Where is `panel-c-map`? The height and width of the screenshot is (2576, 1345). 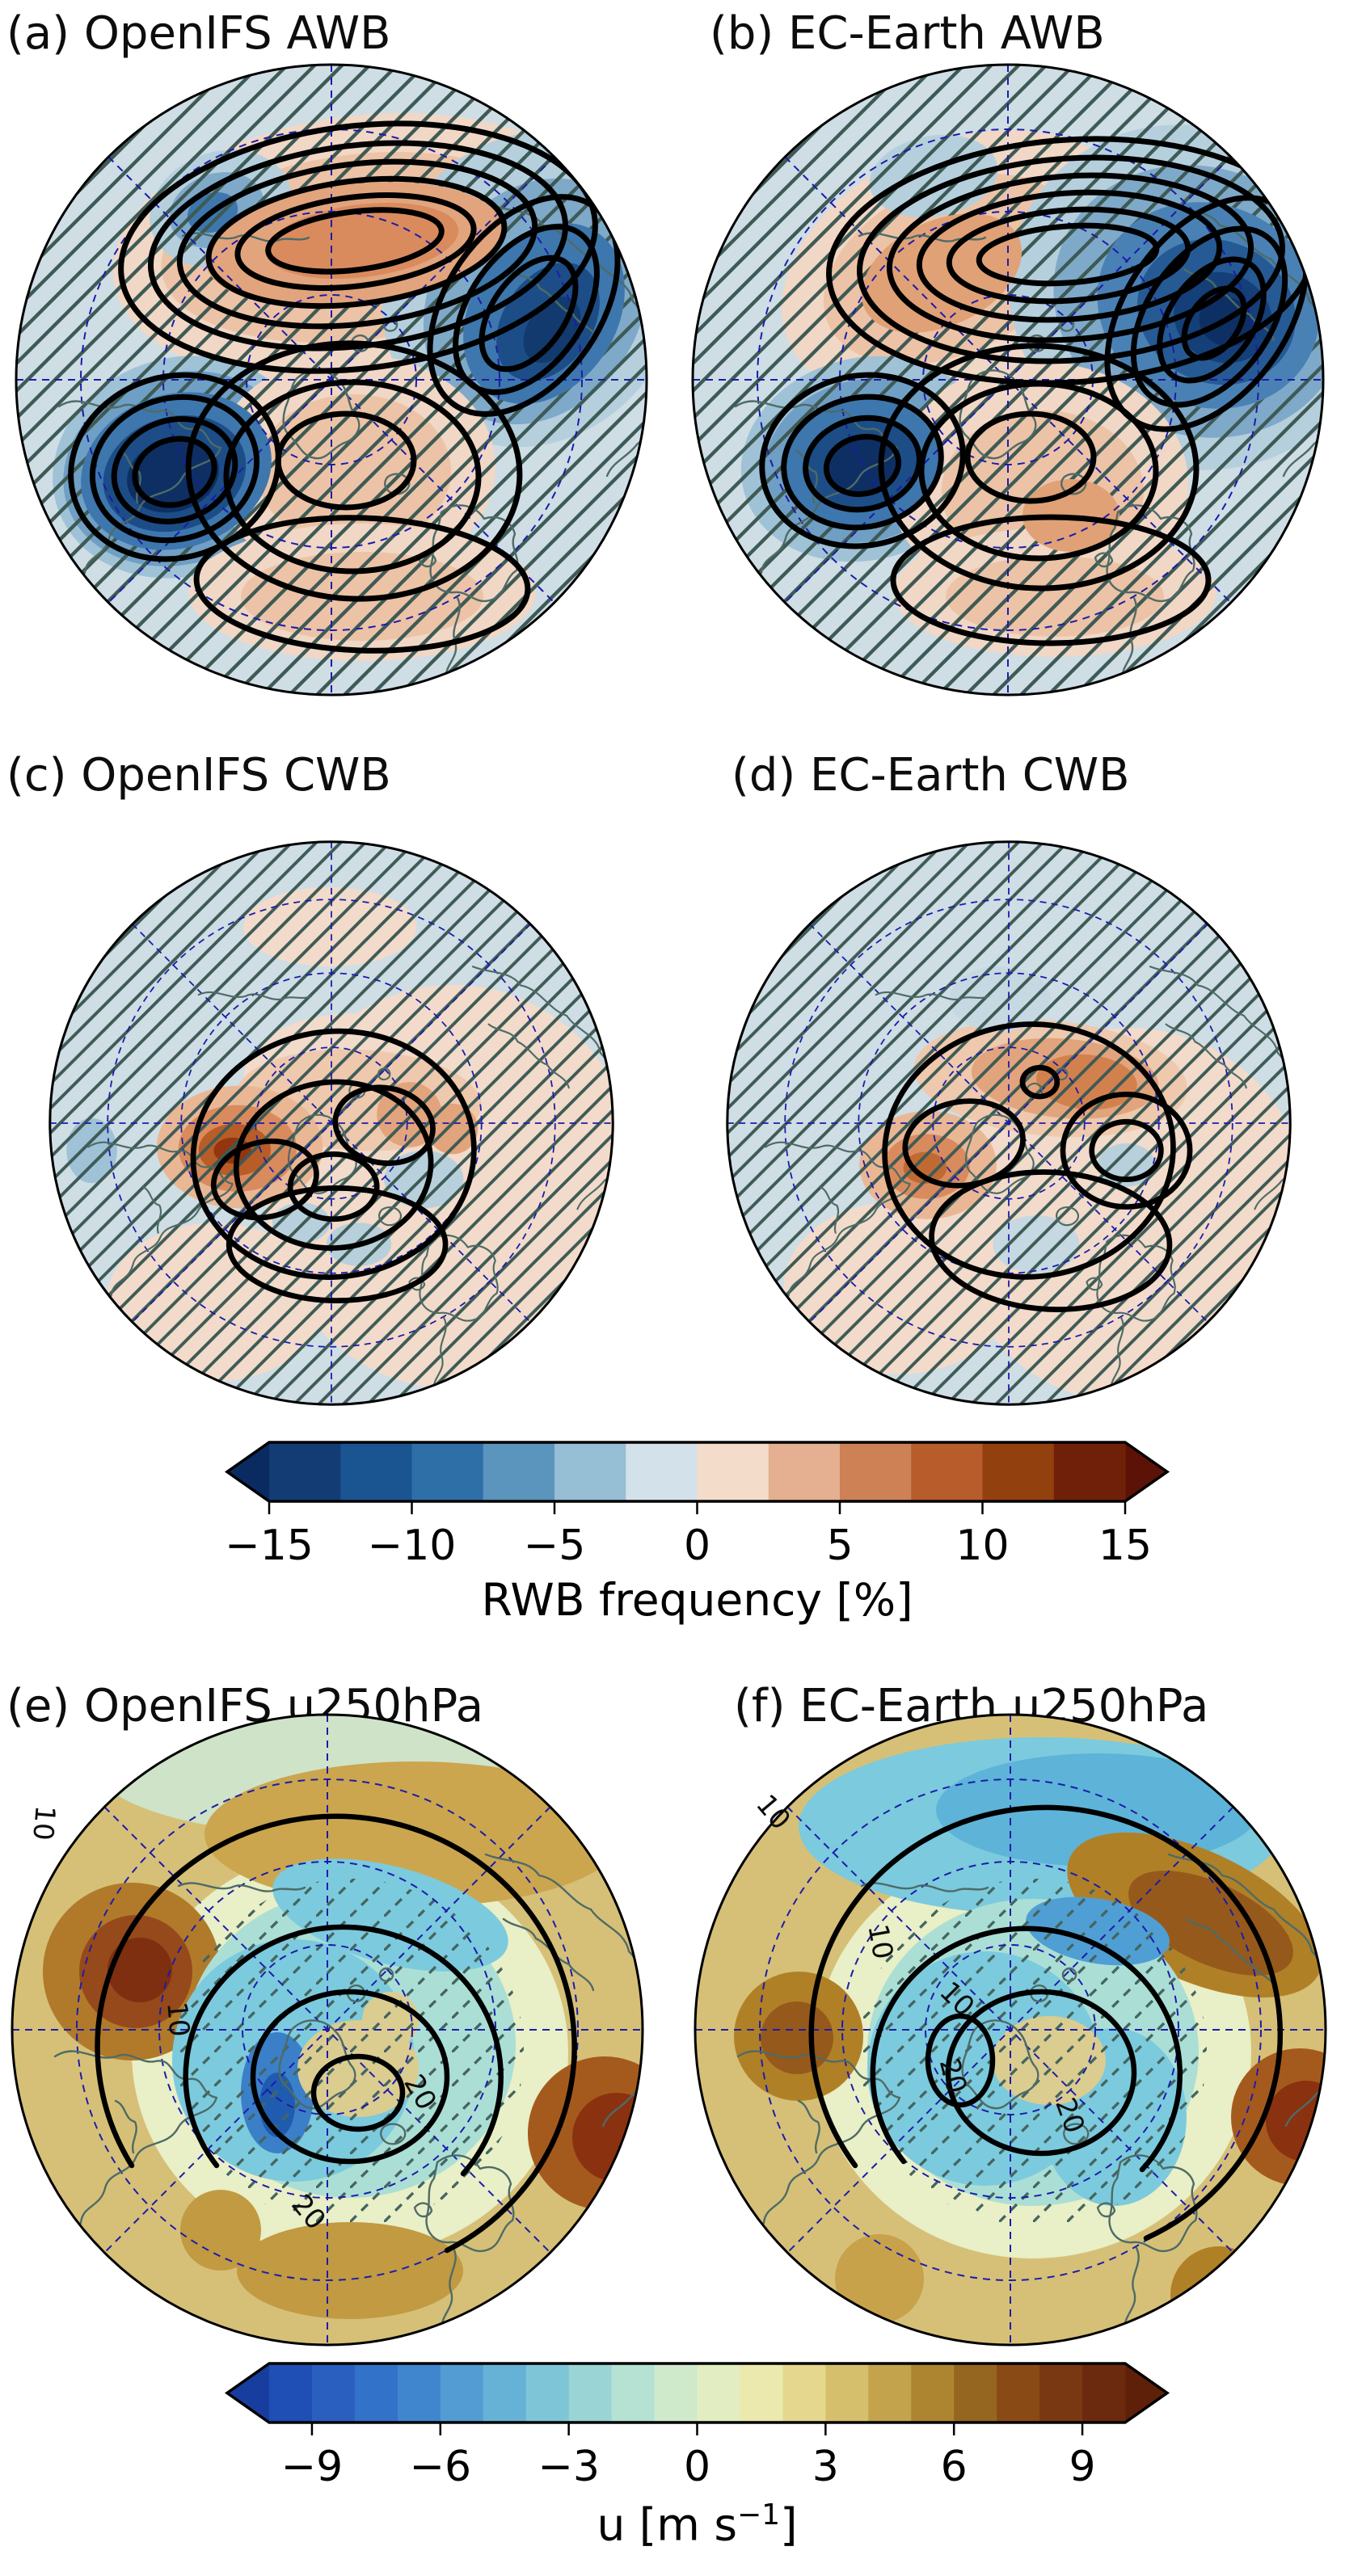
panel-c-map is located at coordinates (331, 1123).